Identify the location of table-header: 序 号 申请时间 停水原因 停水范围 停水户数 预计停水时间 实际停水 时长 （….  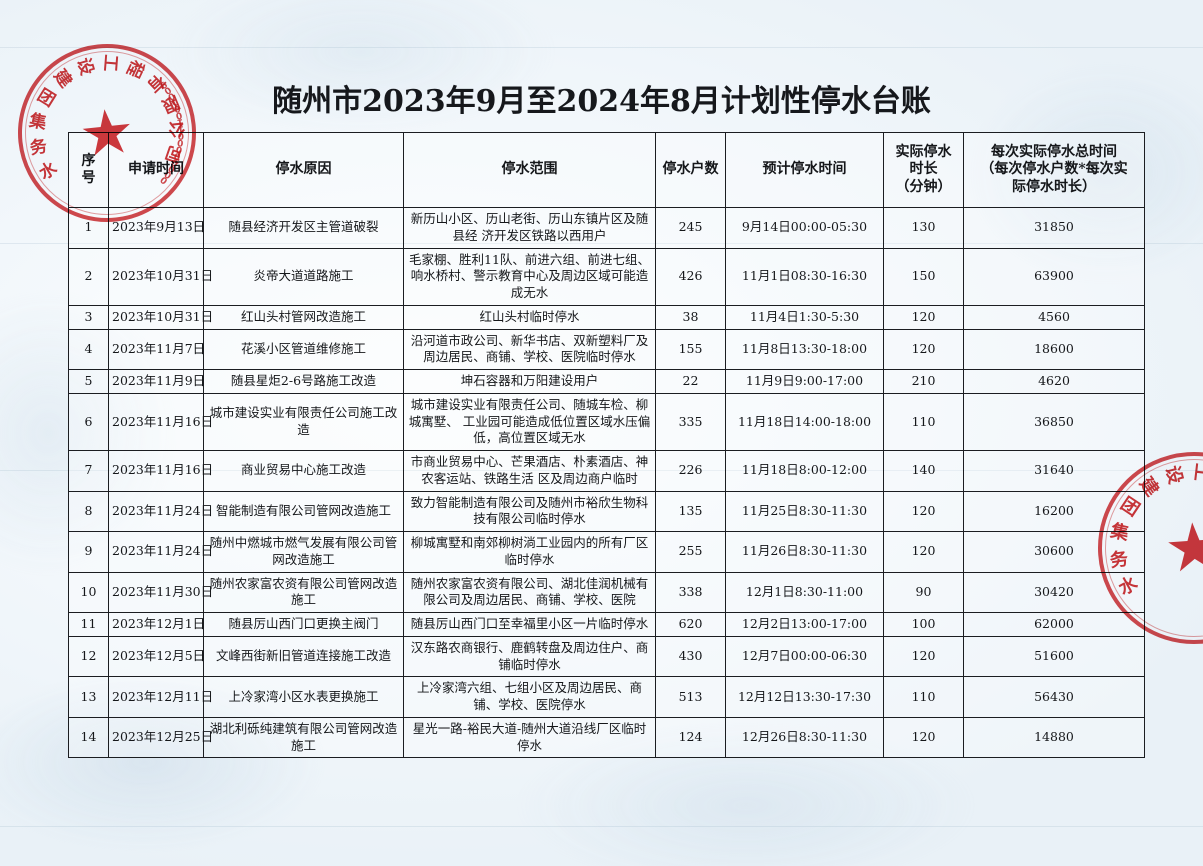
(606, 170).